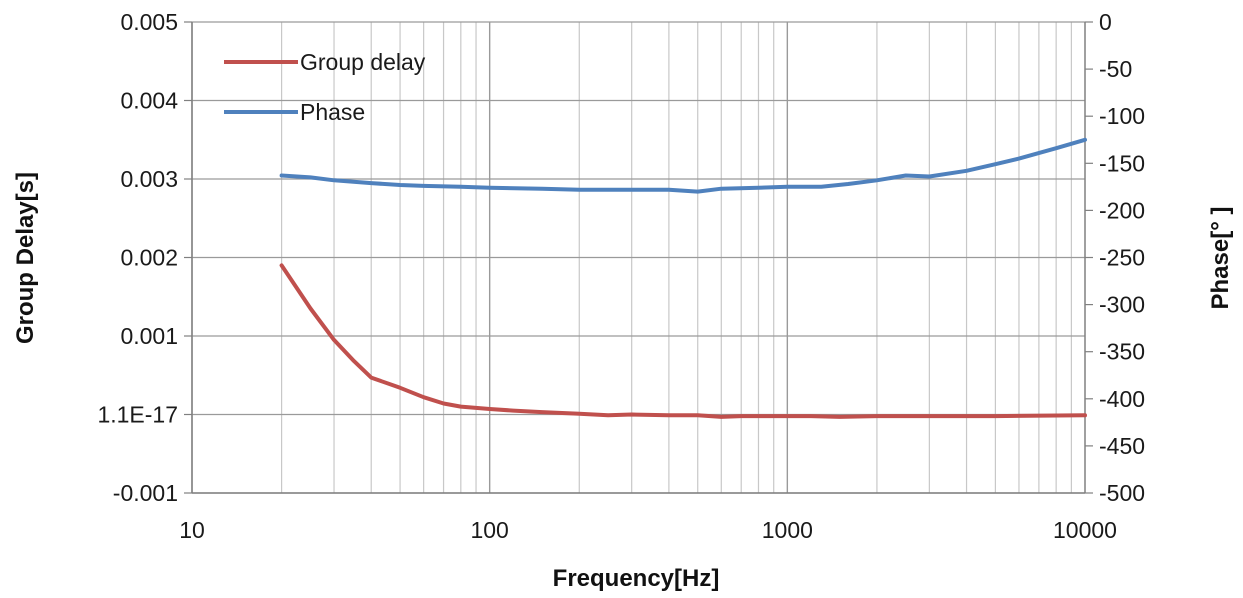  Describe the element at coordinates (363, 62) in the screenshot. I see `legend-label-group-delay: Group delay` at that location.